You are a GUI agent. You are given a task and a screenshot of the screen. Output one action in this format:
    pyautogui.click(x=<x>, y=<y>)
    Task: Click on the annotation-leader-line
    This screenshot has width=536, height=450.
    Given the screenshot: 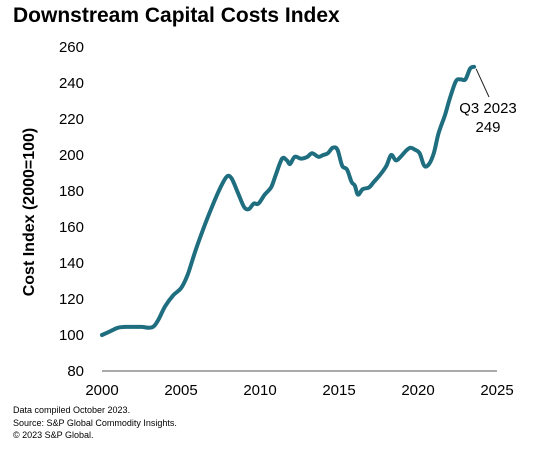 What is the action you would take?
    pyautogui.click(x=482, y=83)
    